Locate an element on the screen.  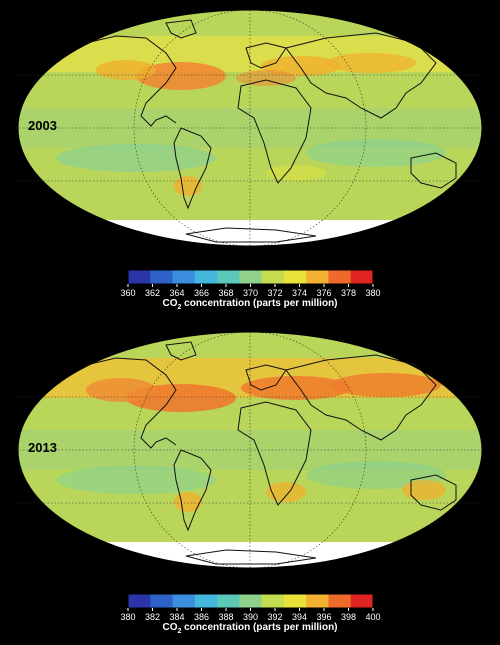
colorbar-2013: 380 382 384 386 388 390 392 394 396 398 400 is located at coordinates (250, 607).